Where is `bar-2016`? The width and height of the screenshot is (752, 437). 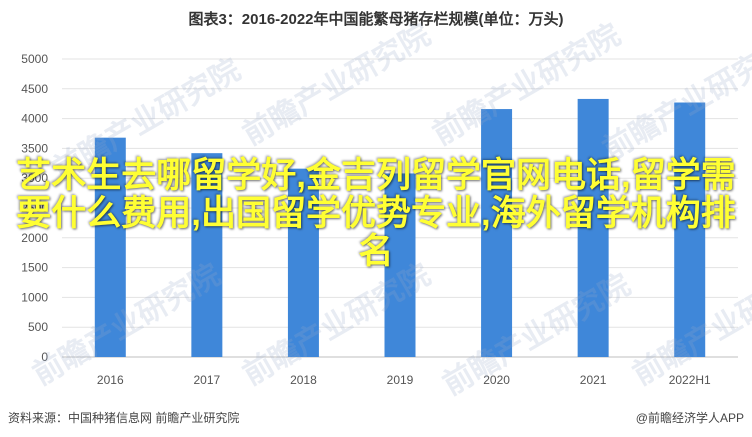
bar-2016 is located at coordinates (110, 247).